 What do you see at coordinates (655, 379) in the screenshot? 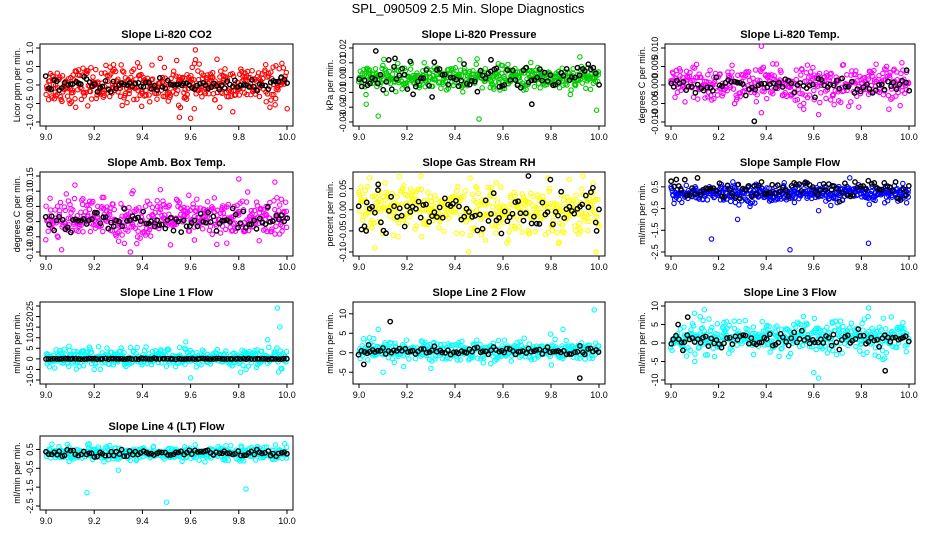
I see `y-tick-label: -10` at bounding box center [655, 379].